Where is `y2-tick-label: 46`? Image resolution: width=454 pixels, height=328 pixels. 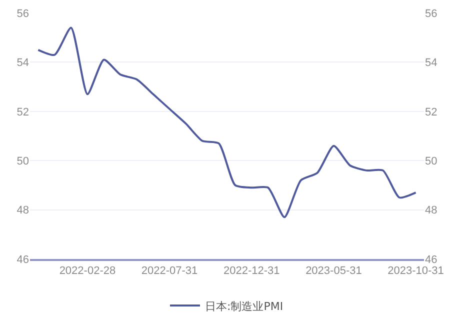
y2-tick-label: 46 is located at coordinates (431, 260).